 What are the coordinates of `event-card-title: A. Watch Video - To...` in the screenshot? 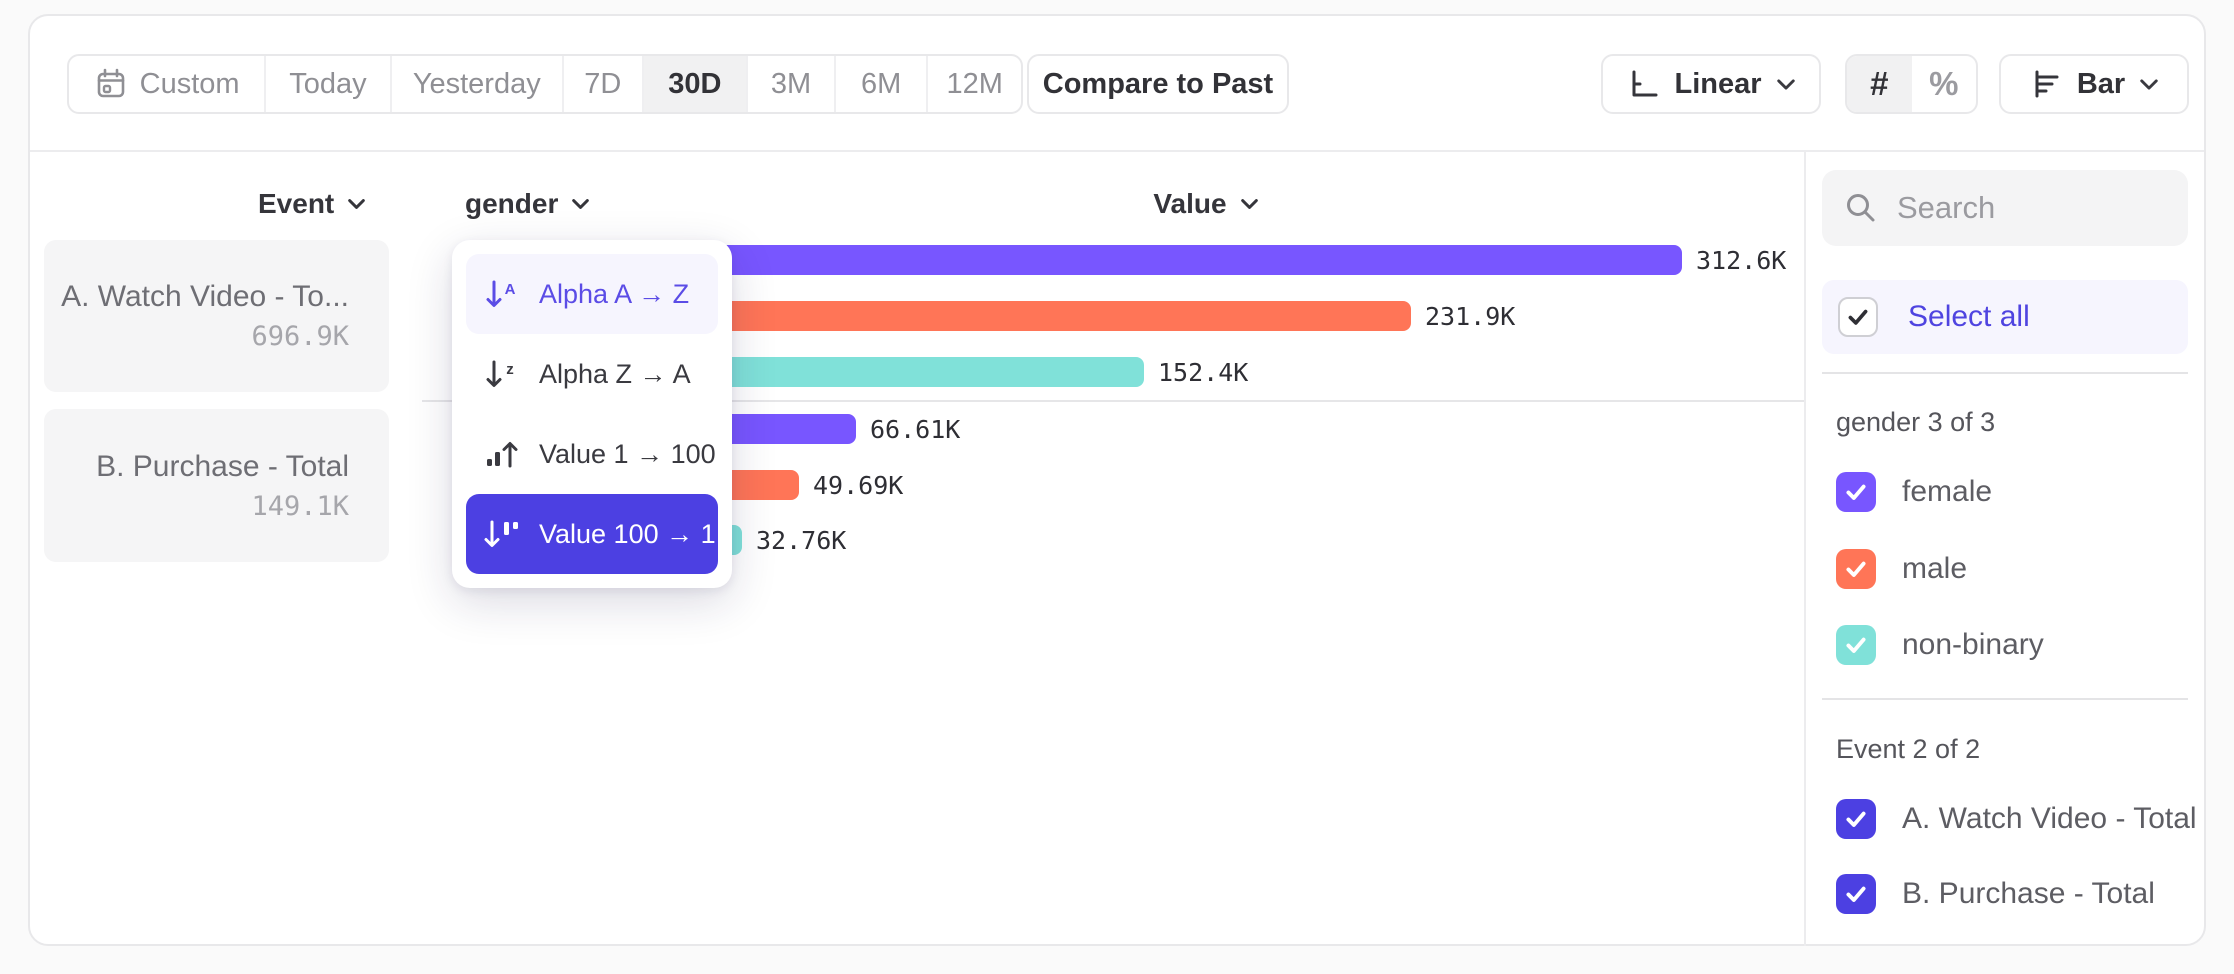 It's located at (205, 296).